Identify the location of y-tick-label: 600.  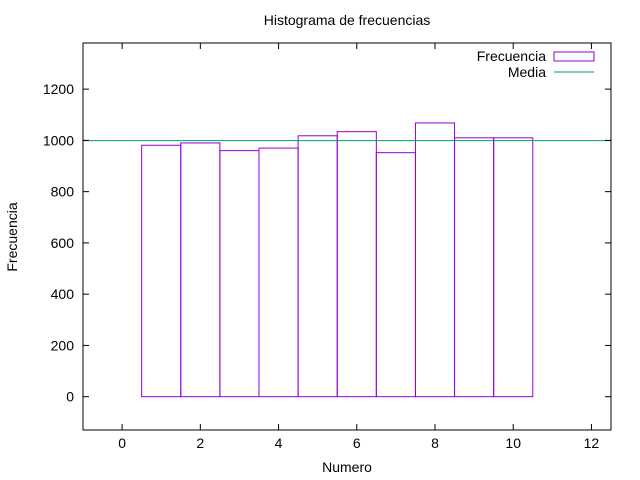
(63, 243).